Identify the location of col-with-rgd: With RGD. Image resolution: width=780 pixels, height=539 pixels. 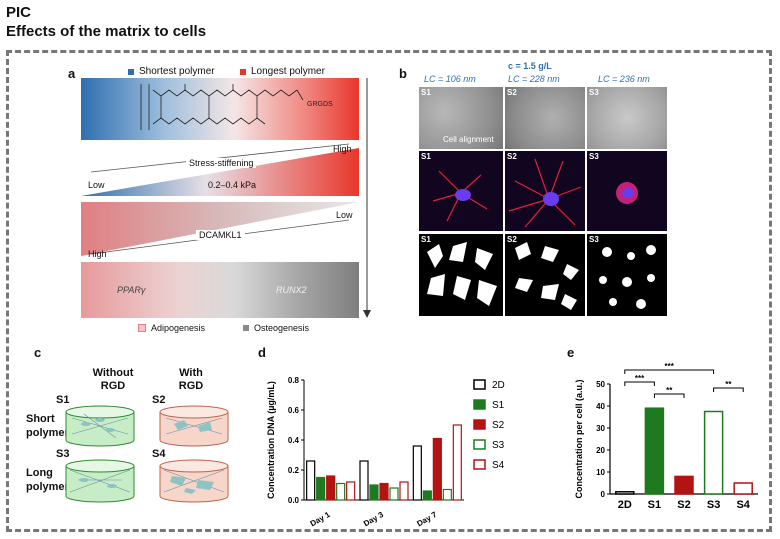
(191, 379).